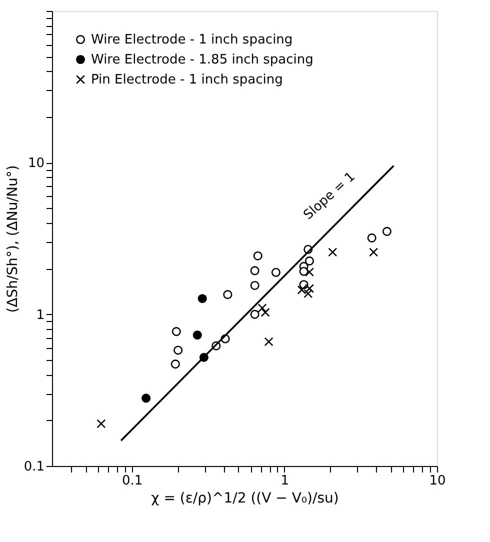  What do you see at coordinates (132, 481) in the screenshot?
I see `x-tick-label: 0.1` at bounding box center [132, 481].